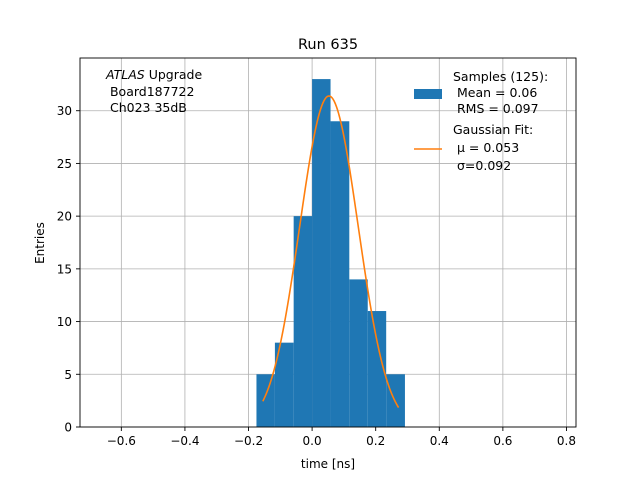 Image resolution: width=640 pixels, height=480 pixels. What do you see at coordinates (68, 375) in the screenshot?
I see `y-tick-label: 5` at bounding box center [68, 375].